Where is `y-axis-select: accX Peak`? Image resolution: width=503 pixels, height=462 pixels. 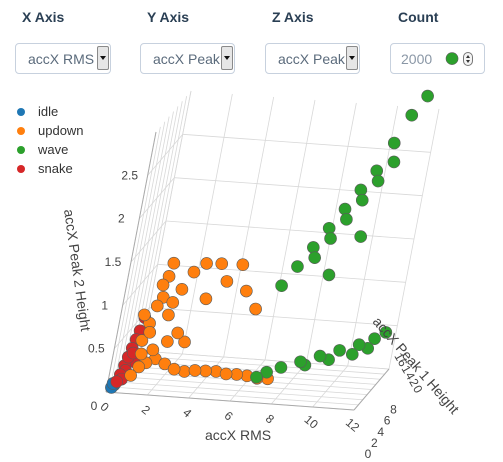
y-axis-select: accX Peak is located at coordinates (187, 58).